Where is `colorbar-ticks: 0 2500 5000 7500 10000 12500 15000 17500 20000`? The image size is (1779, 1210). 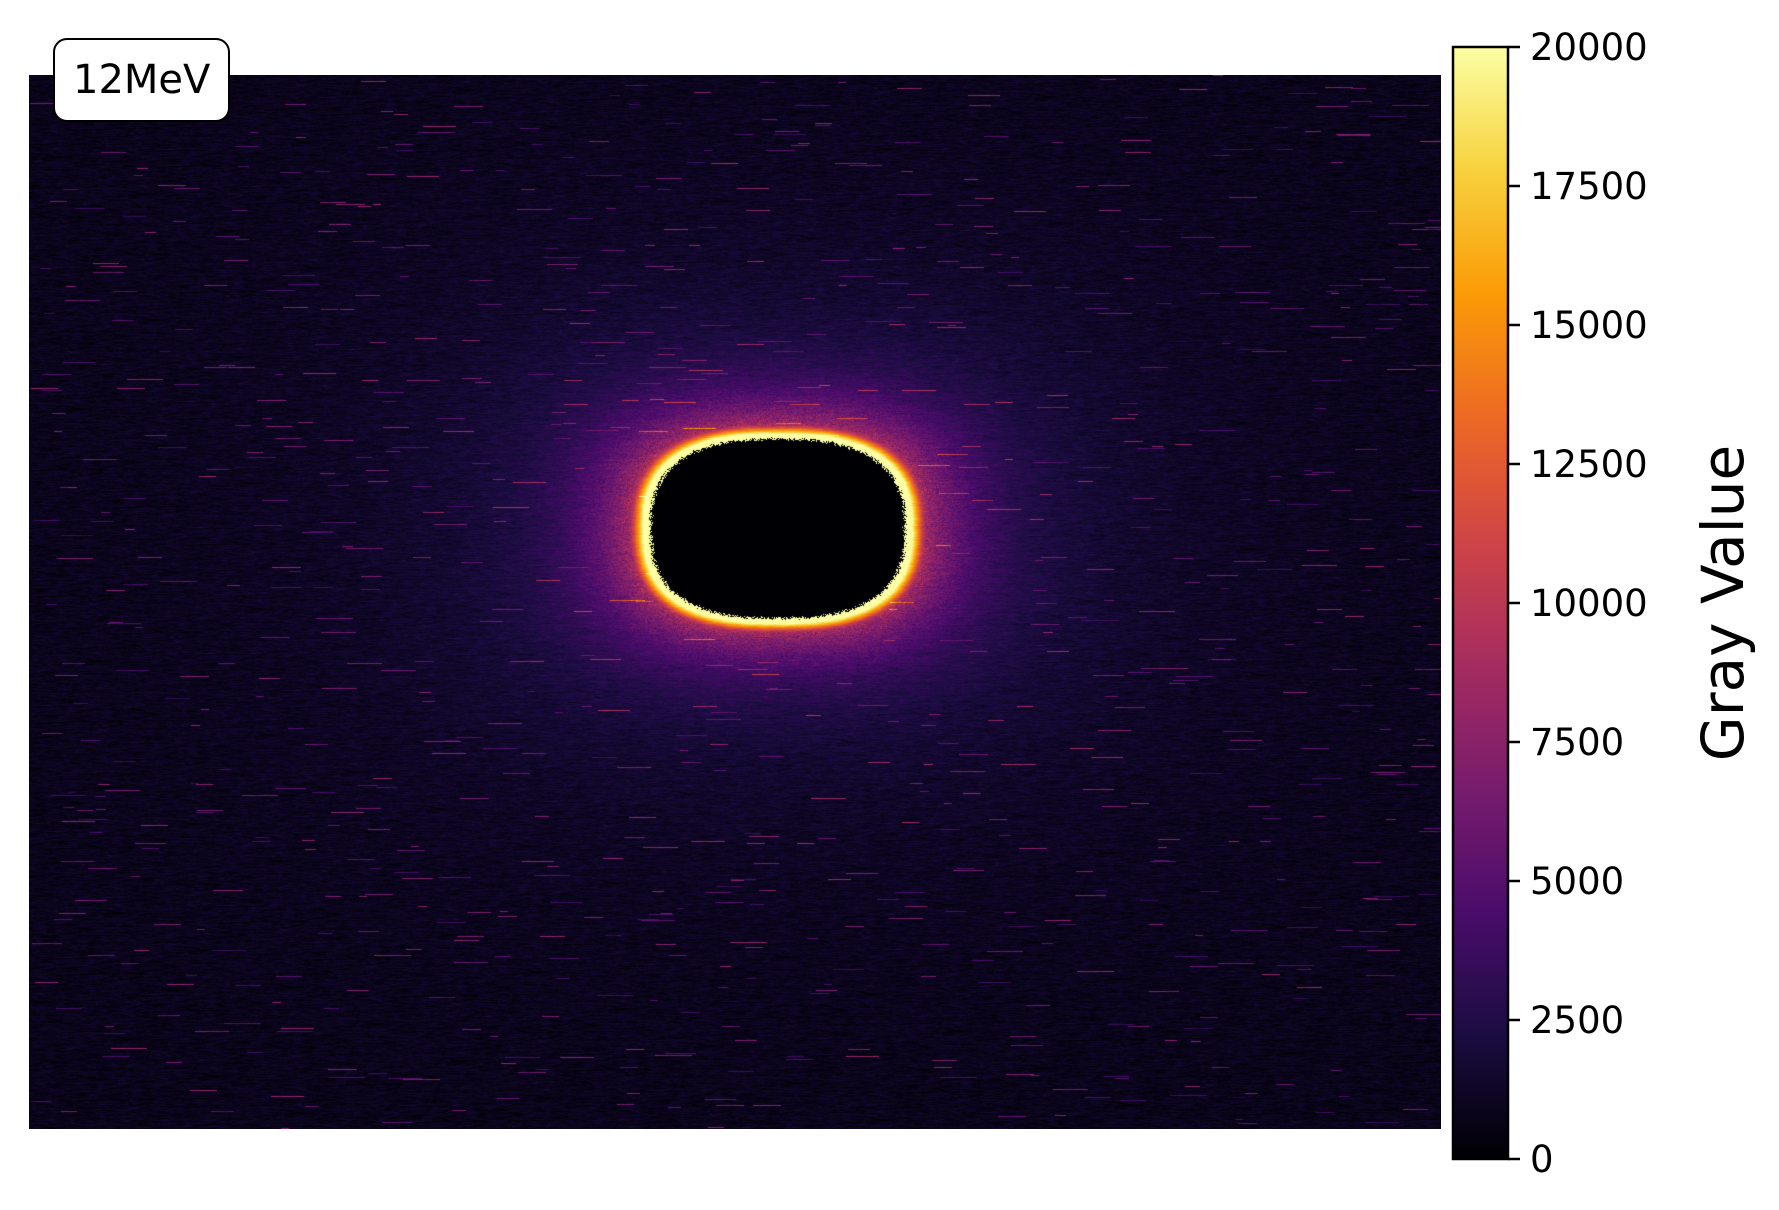 colorbar-ticks: 0 2500 5000 7500 10000 12500 15000 17500 20000 is located at coordinates (1578, 603).